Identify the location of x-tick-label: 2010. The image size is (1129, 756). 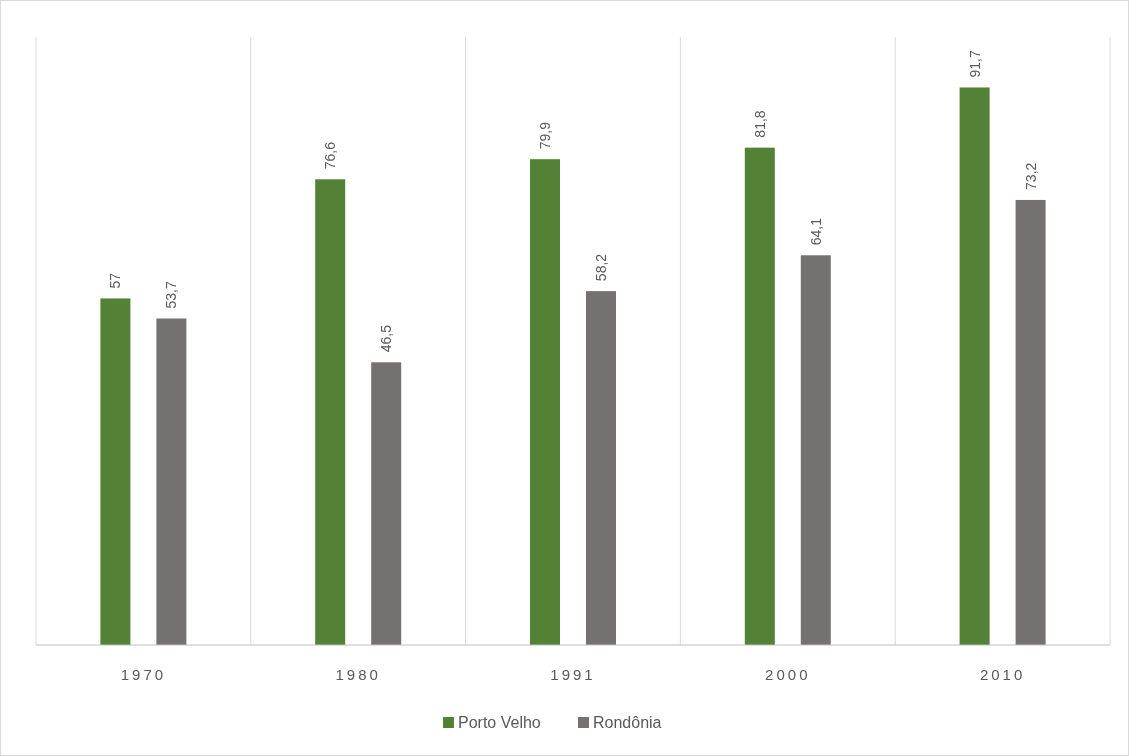
(1002, 674).